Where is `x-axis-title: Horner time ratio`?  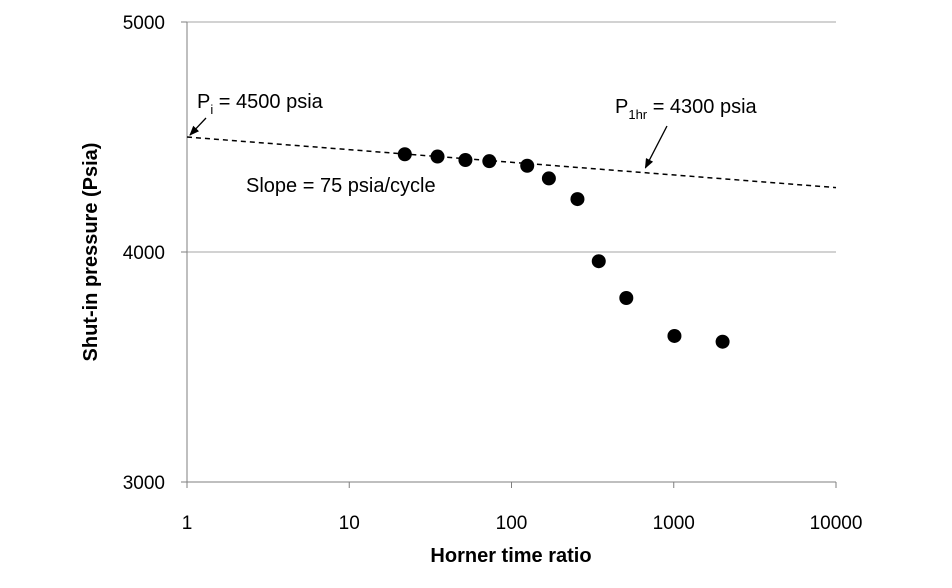
x-axis-title: Horner time ratio is located at coordinates (510, 556).